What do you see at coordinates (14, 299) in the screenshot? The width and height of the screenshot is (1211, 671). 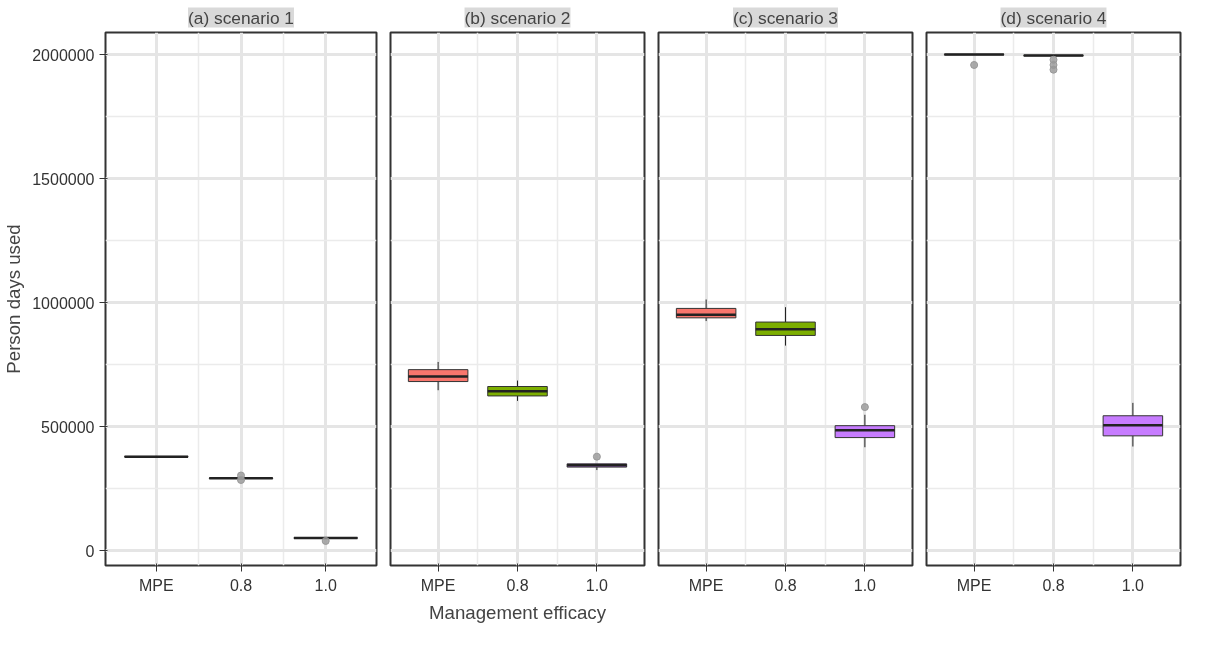 I see `y-axis-title: Person days used` at bounding box center [14, 299].